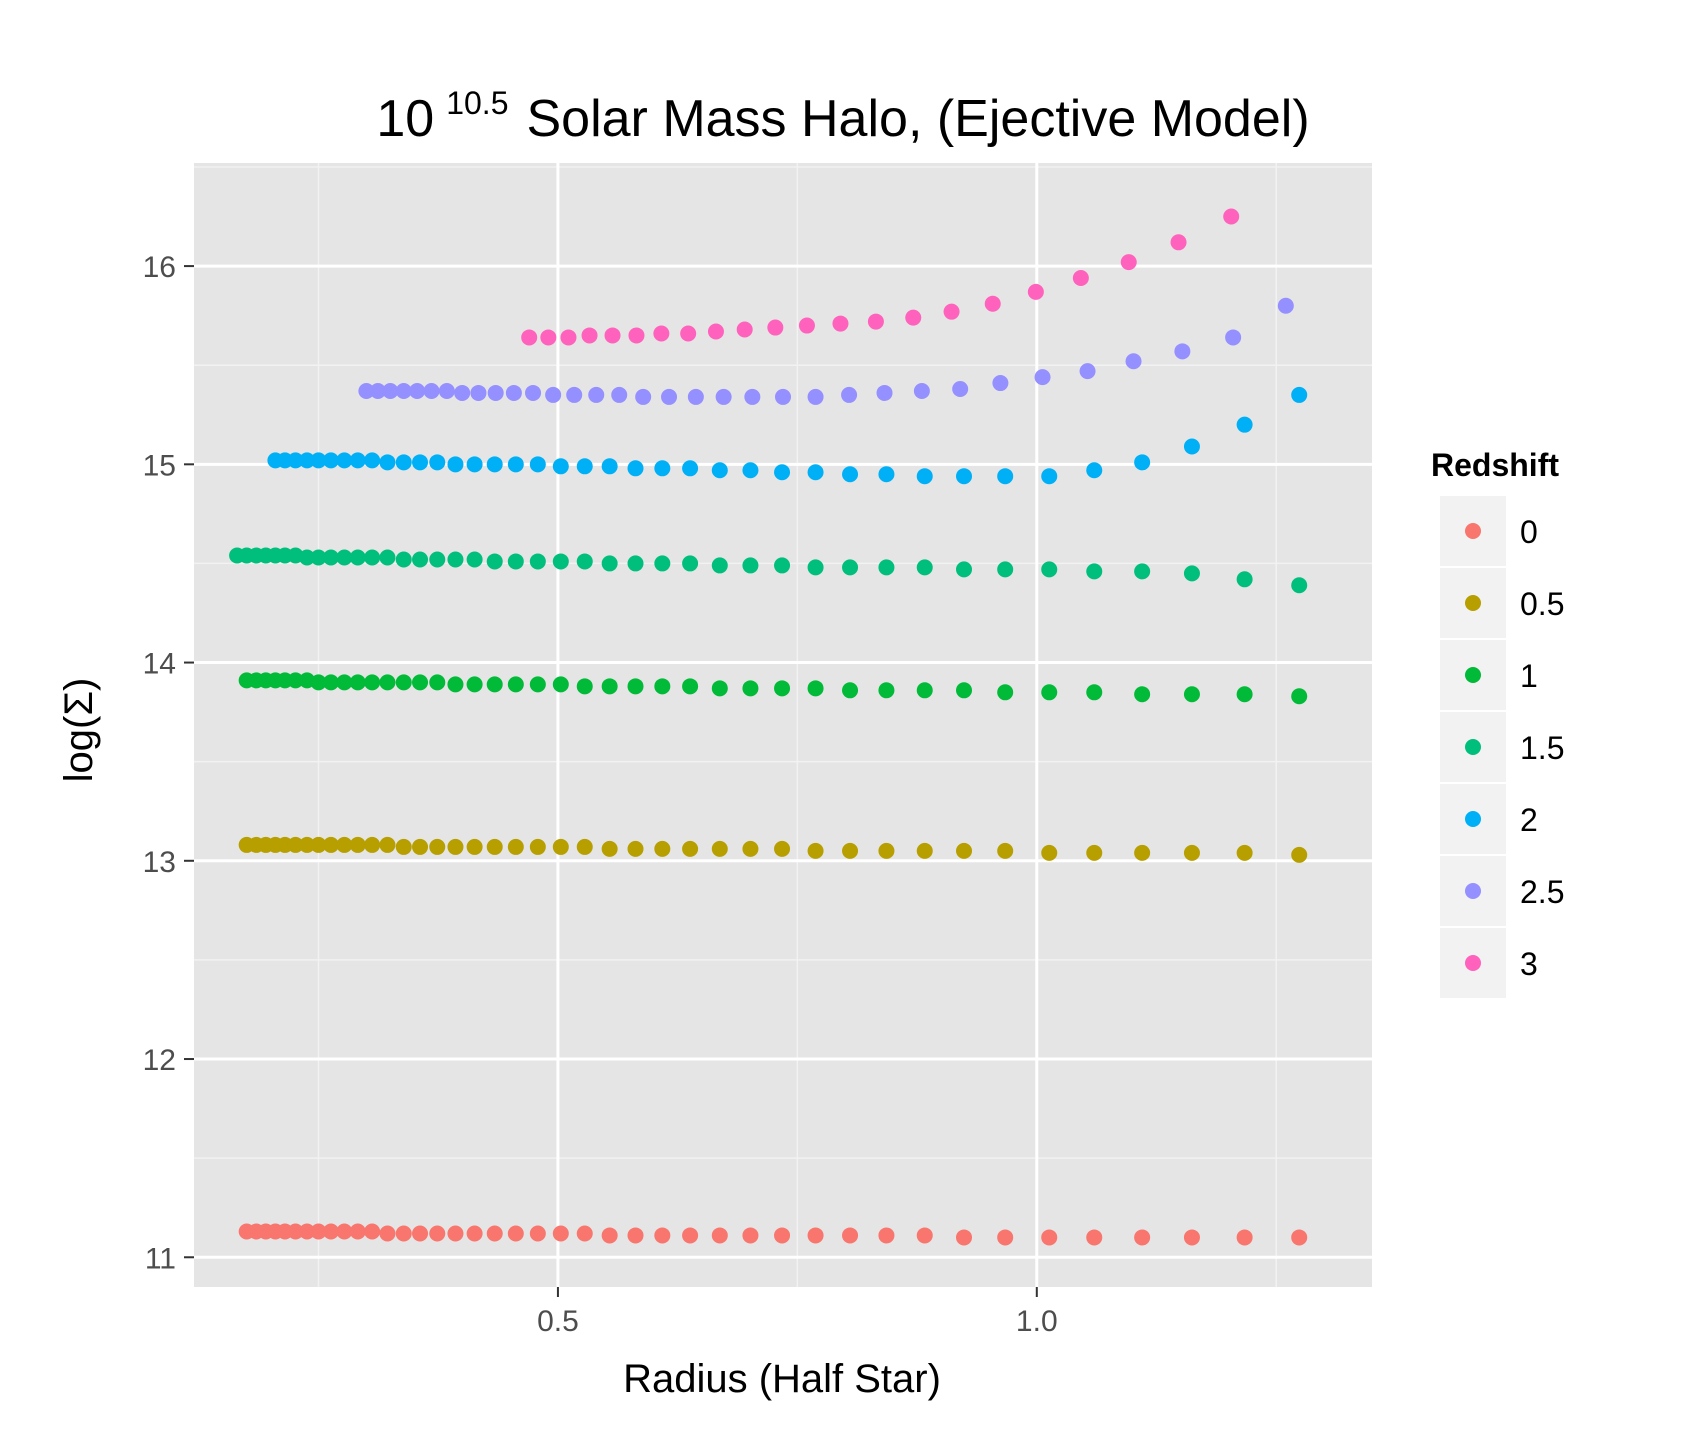 Image resolution: width=1696 pixels, height=1429 pixels. I want to click on legend-label: 2.5, so click(1542, 892).